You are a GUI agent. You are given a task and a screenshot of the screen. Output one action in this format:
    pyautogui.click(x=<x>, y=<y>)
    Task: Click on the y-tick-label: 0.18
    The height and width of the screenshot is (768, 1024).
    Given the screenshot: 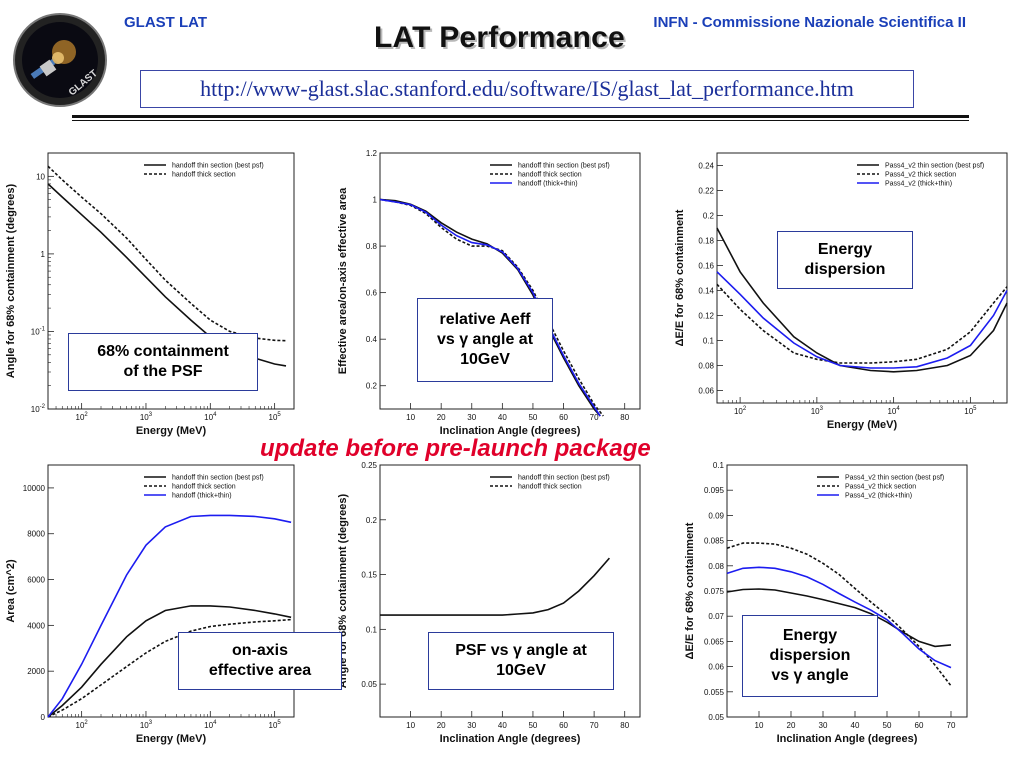 What is the action you would take?
    pyautogui.click(x=706, y=241)
    